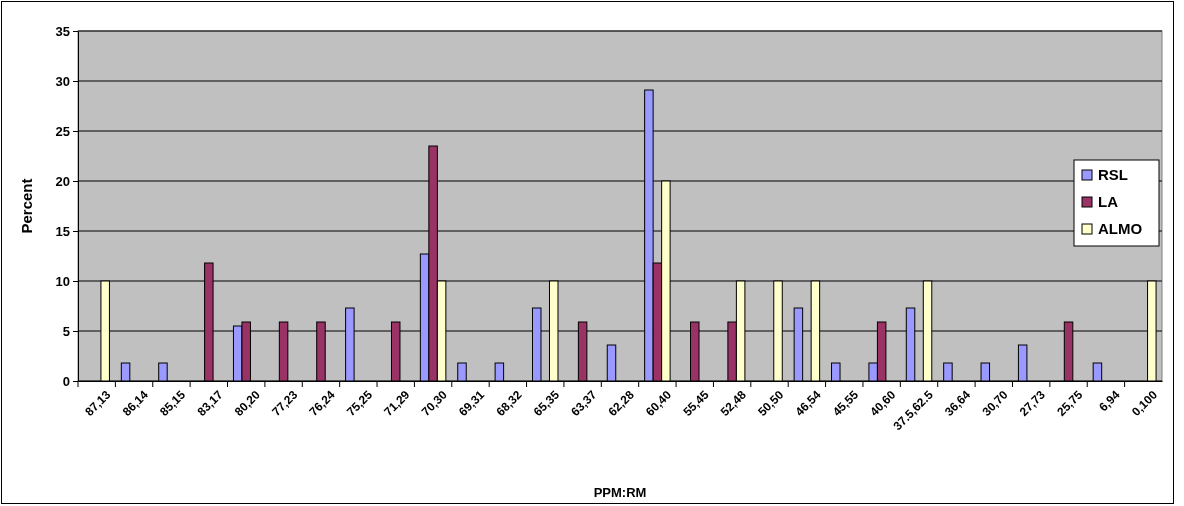 This screenshot has width=1184, height=506. Describe the element at coordinates (62, 31) in the screenshot. I see `y-tick-label: 35` at that location.